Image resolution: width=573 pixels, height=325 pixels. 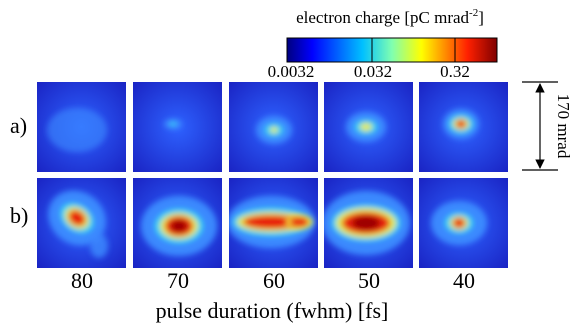 What do you see at coordinates (390, 17) in the screenshot?
I see `colorbar-label: electron charge [pC mrad-2]` at bounding box center [390, 17].